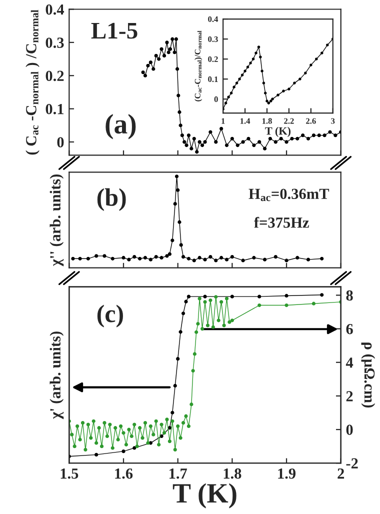  I want to click on x-tick-label: 2.2, so click(289, 121).